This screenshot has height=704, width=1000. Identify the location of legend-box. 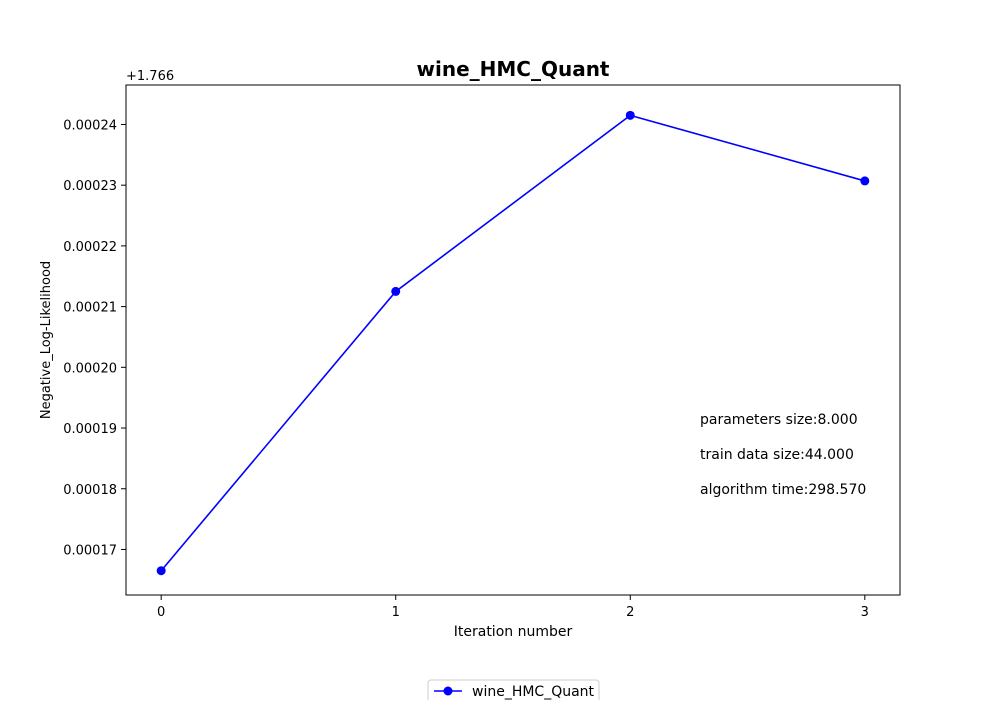
(513, 691).